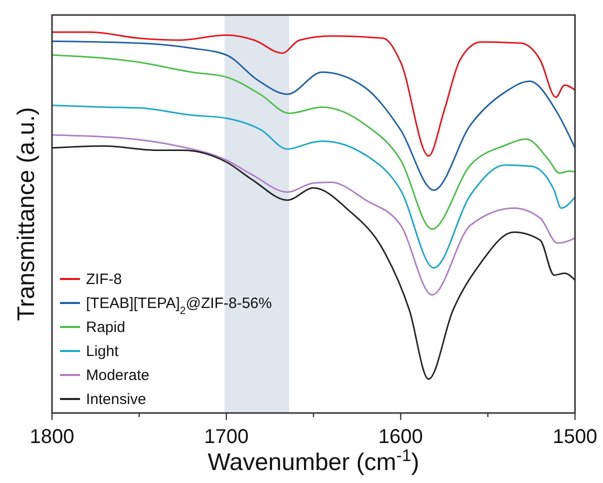 This screenshot has height=483, width=603. I want to click on legend-label: ZIF-8, so click(104, 279).